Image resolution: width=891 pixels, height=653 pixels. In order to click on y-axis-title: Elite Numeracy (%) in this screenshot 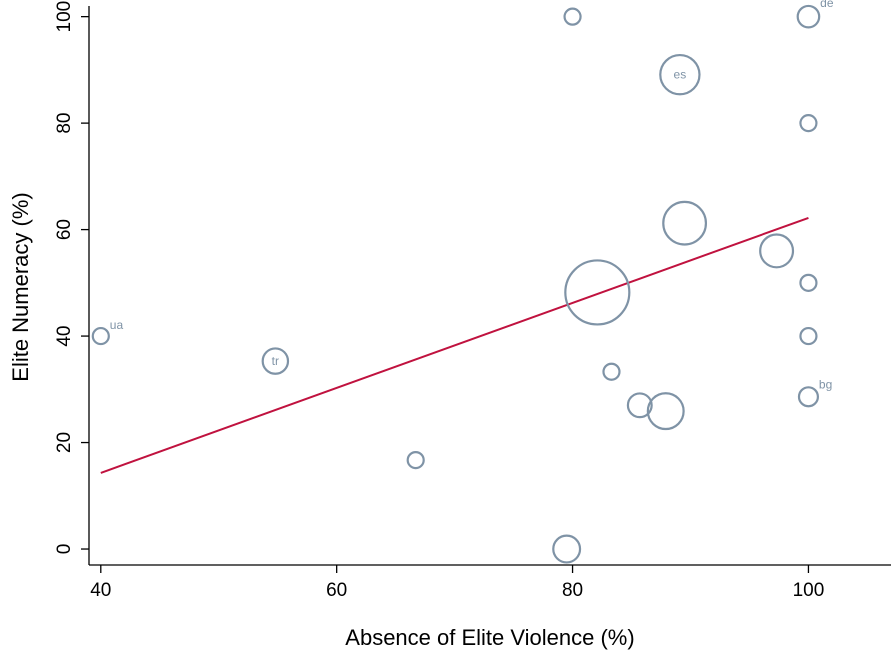, I will do `click(20, 286)`.